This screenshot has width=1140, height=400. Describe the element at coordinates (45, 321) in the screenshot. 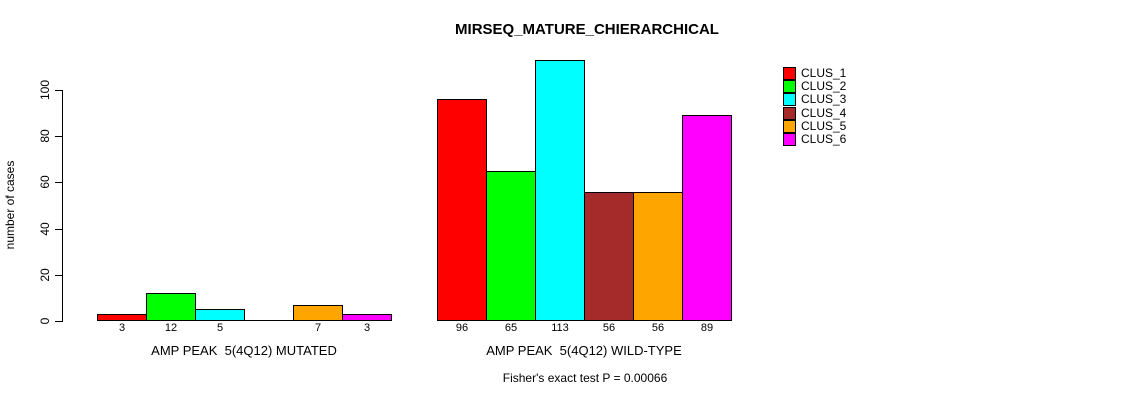

I see `y-axis-tick-label: 0` at that location.